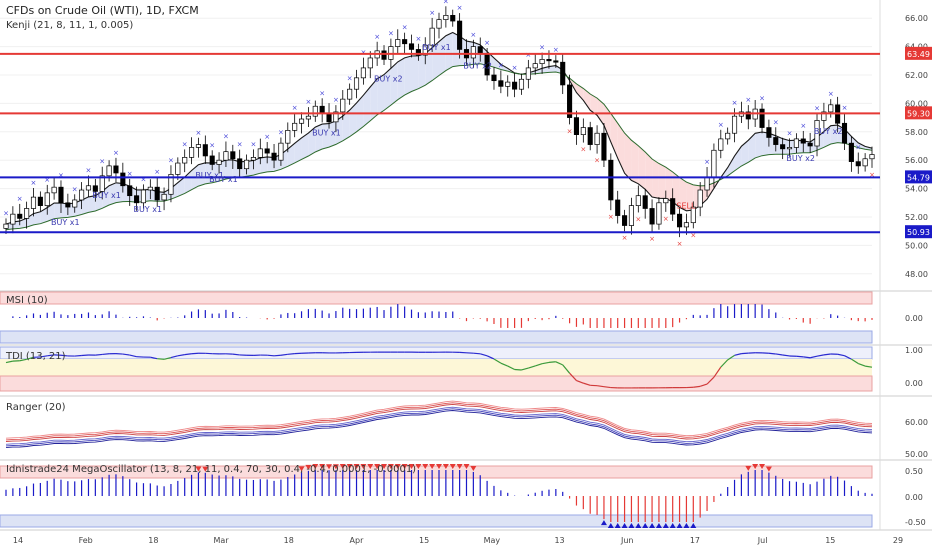 This screenshot has width=932, height=550. Describe the element at coordinates (222, 540) in the screenshot. I see `x-tick-label: Mar` at that location.